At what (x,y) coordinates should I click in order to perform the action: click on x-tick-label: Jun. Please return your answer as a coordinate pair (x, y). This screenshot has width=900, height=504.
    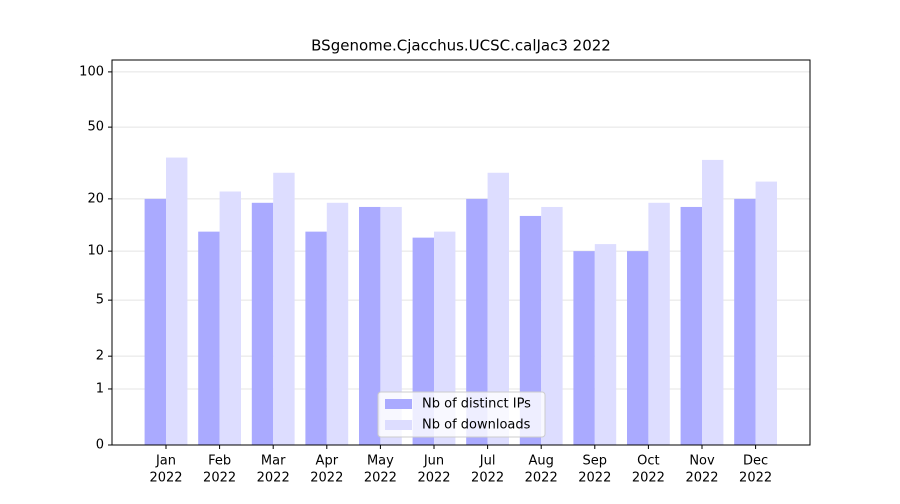
    Looking at the image, I should click on (433, 461).